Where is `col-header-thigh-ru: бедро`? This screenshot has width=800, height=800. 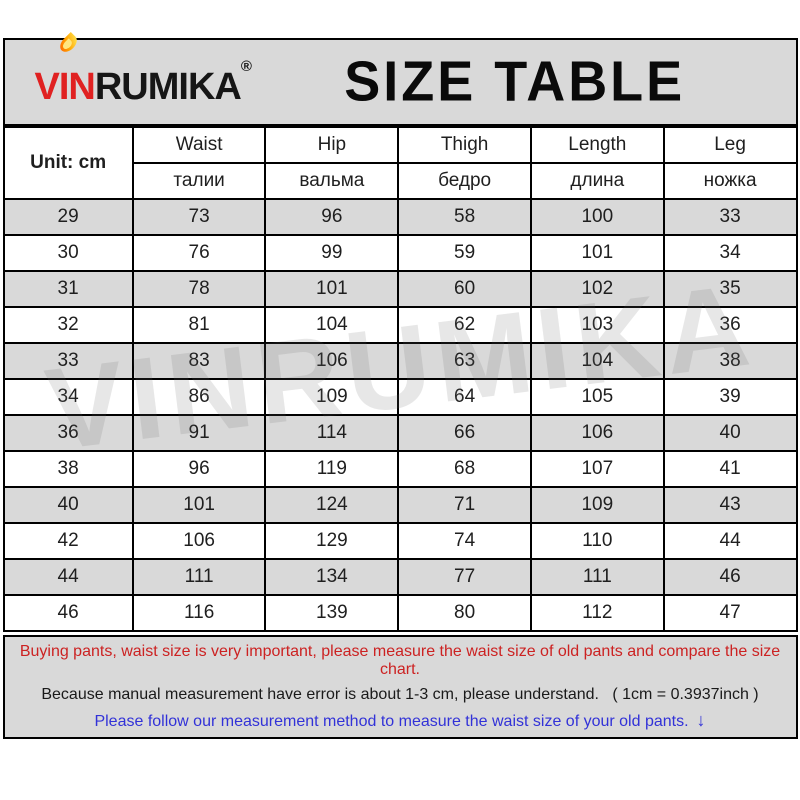 col-header-thigh-ru: бедро is located at coordinates (464, 181).